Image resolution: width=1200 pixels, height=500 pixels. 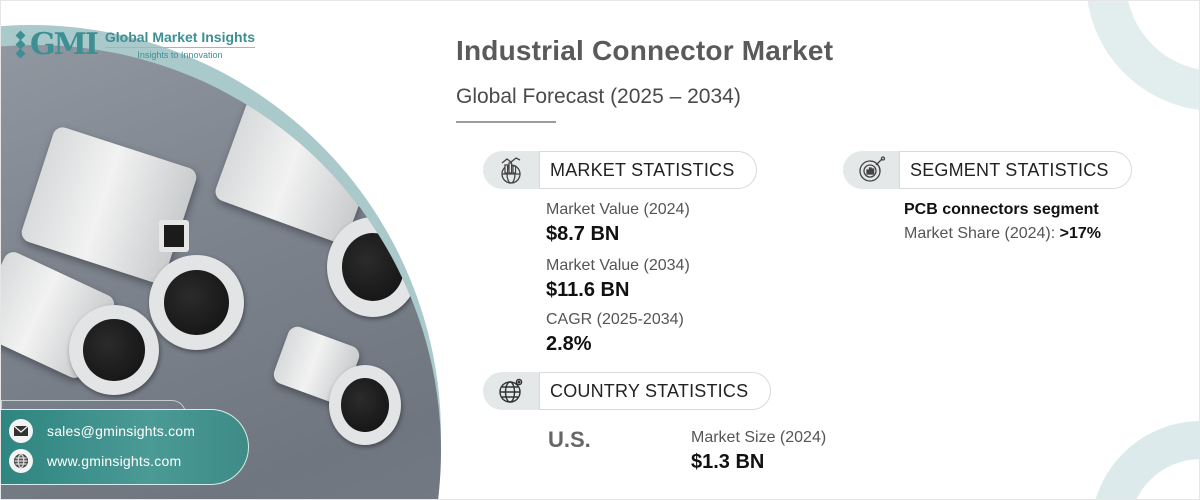 What do you see at coordinates (598, 96) in the screenshot?
I see `page-subtitle: Global Forecast (2025 – 2034)` at bounding box center [598, 96].